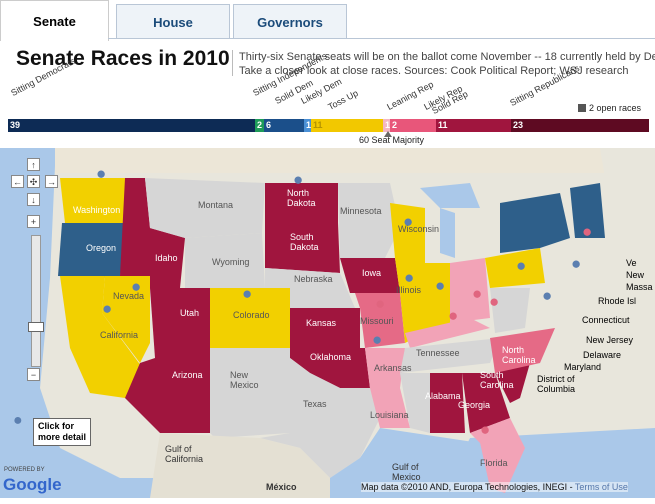 The height and width of the screenshot is (504, 655). I want to click on callout-connecticut: Connecticut, so click(606, 320).